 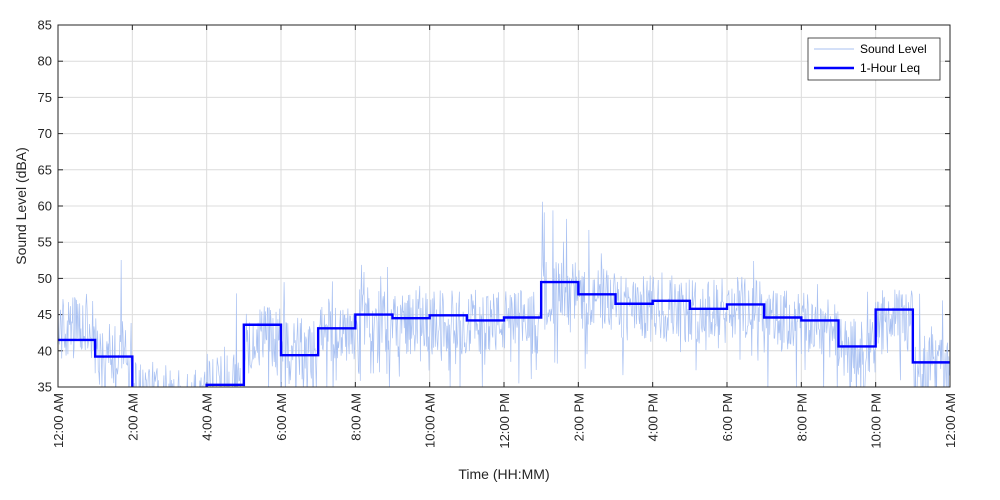 What do you see at coordinates (653, 417) in the screenshot?
I see `x-tick-label: 4:00 PM` at bounding box center [653, 417].